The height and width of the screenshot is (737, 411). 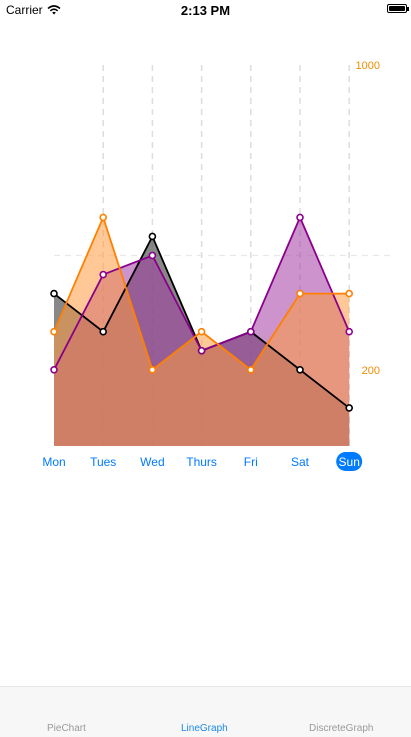 What do you see at coordinates (205, 711) in the screenshot?
I see `tab-bar: PieChart LineGraph DiscreteGraph` at bounding box center [205, 711].